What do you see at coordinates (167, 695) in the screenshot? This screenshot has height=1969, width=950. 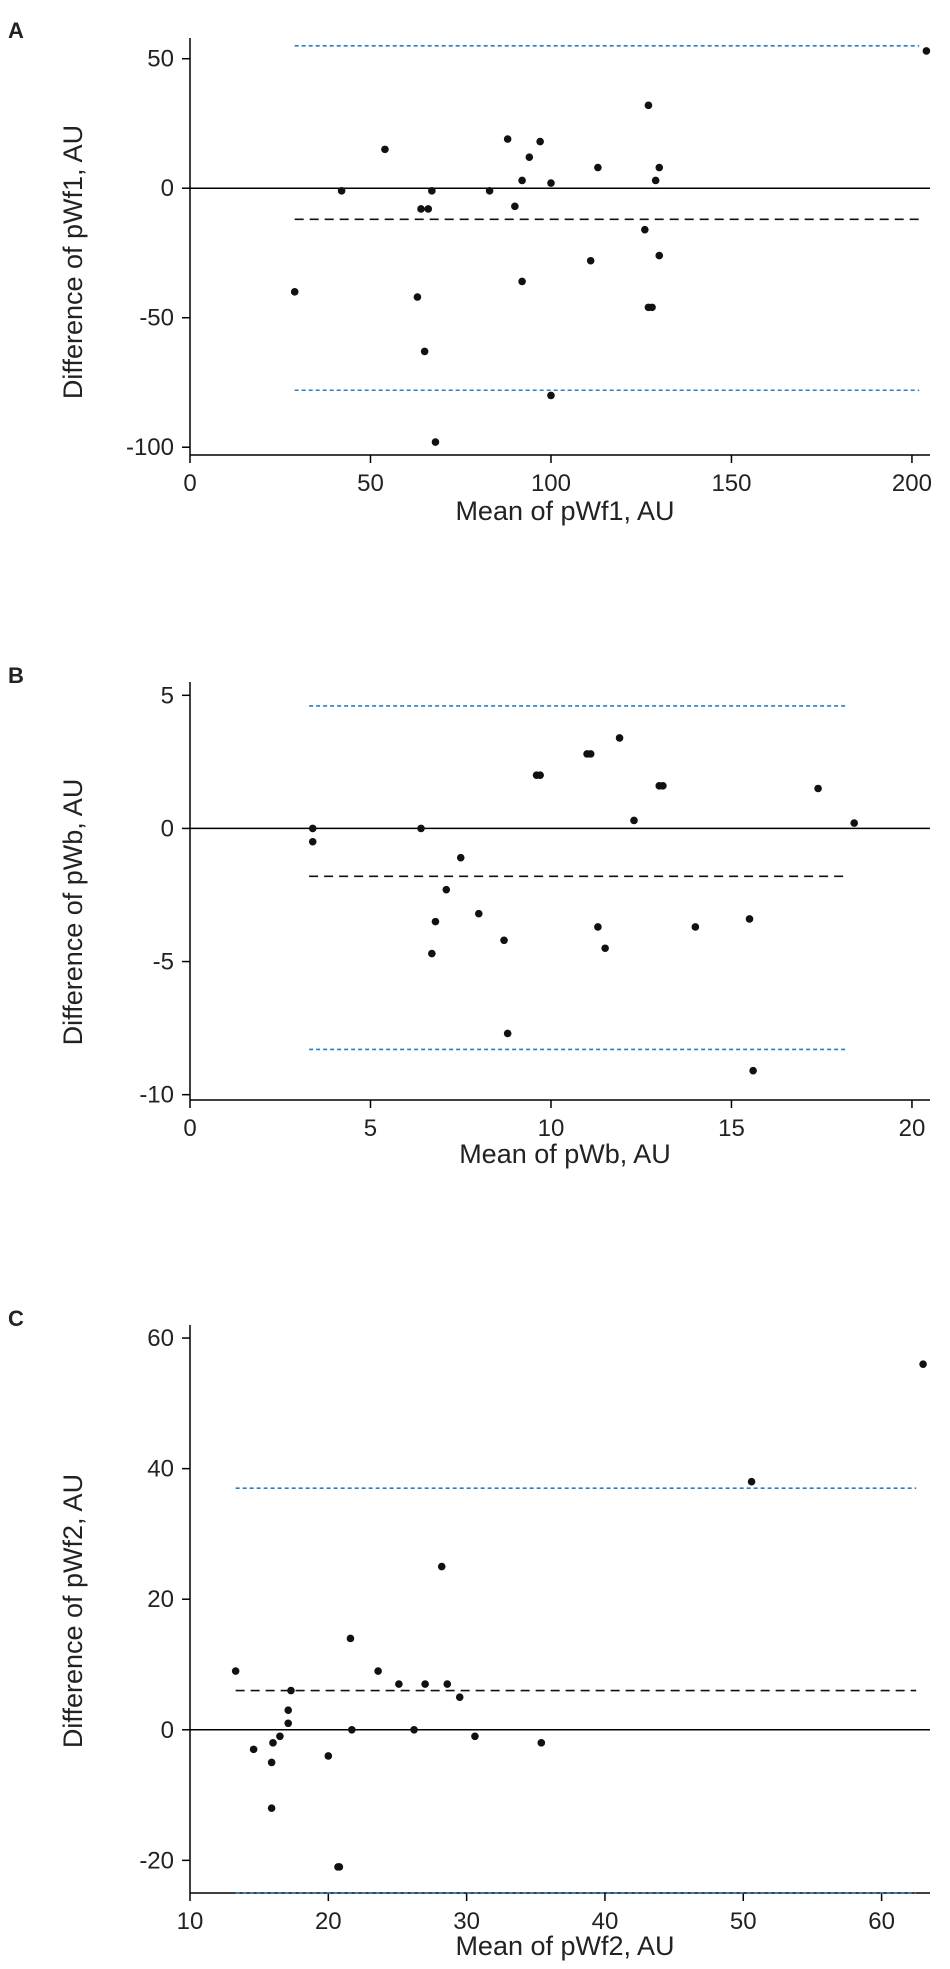 I see `y-tick-label-b: 5` at bounding box center [167, 695].